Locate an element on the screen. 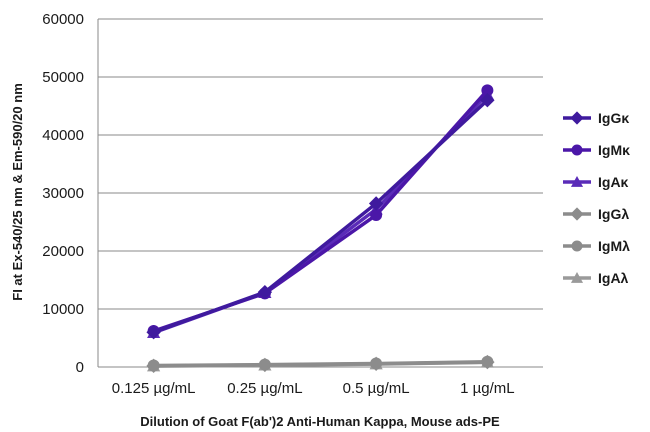 This screenshot has width=650, height=432. y-tick-label: 10000 is located at coordinates (63, 309).